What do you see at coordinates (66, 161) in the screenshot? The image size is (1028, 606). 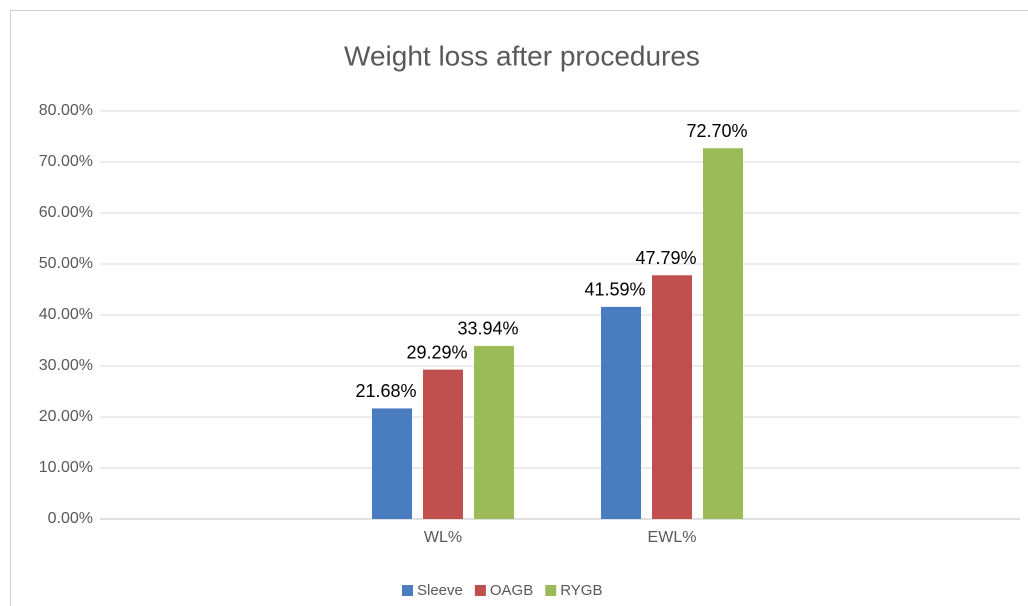 I see `y-tick-label: 70.00%` at bounding box center [66, 161].